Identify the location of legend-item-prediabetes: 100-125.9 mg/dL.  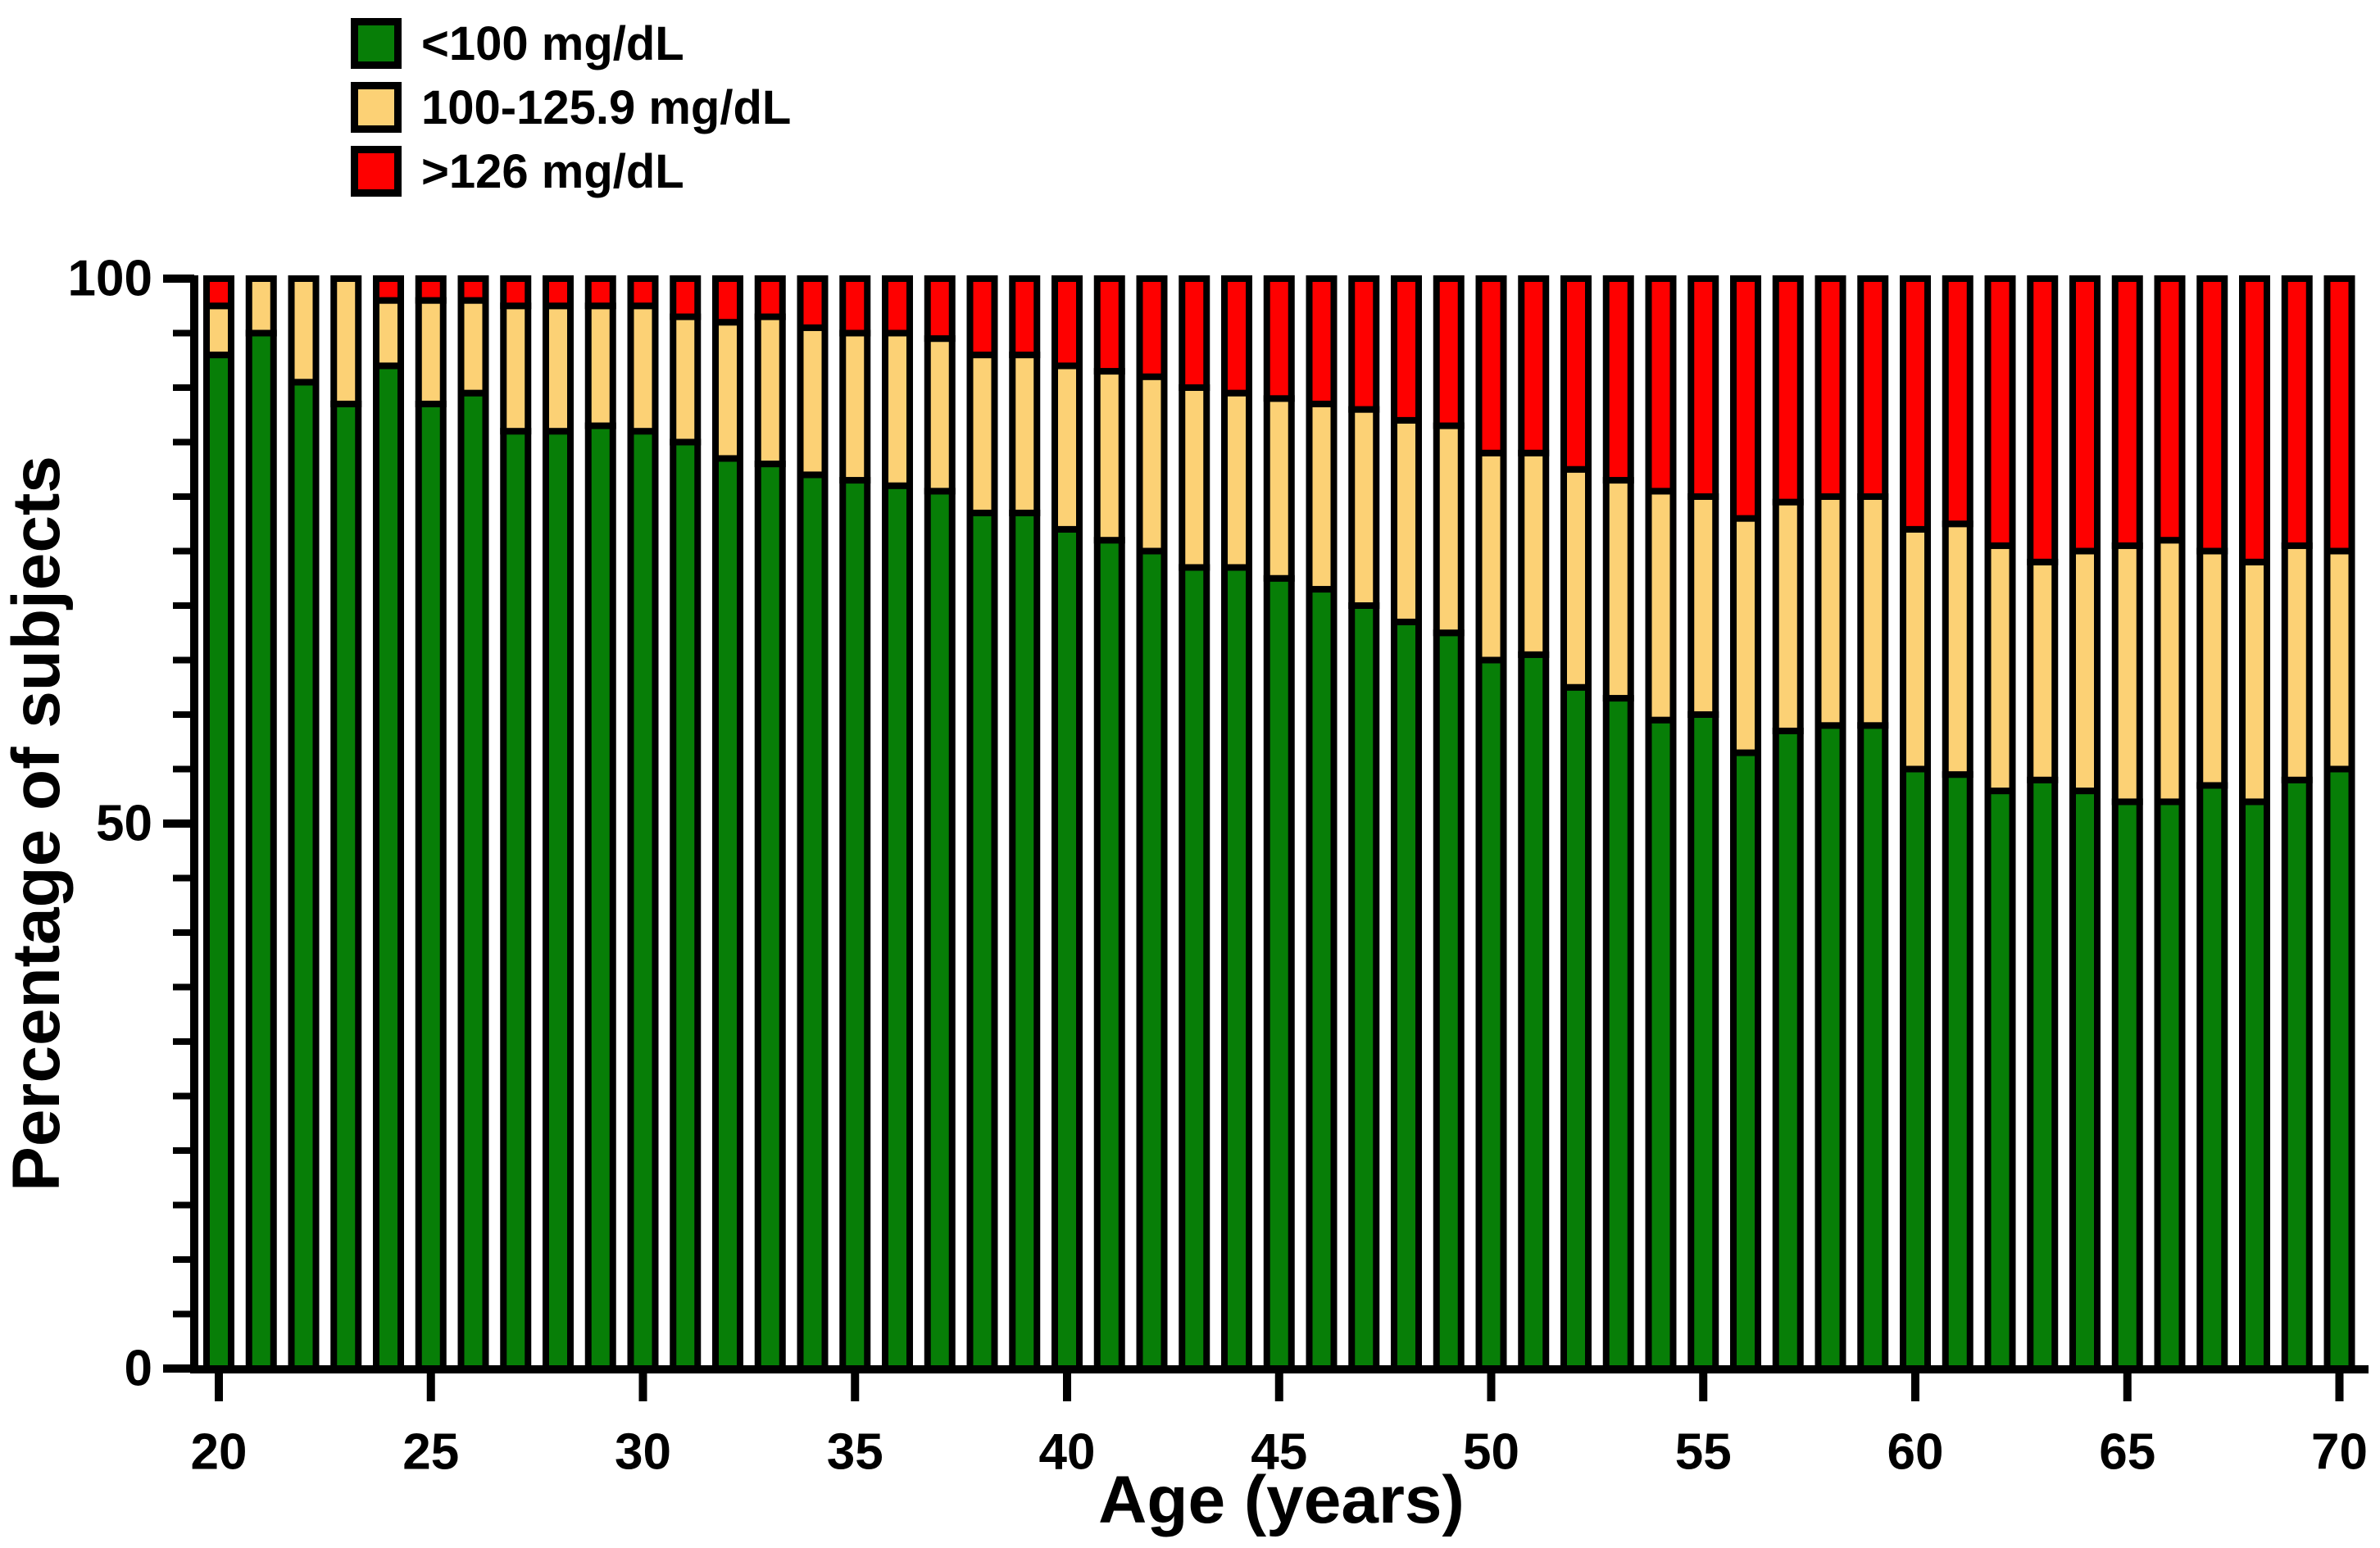
(571, 108).